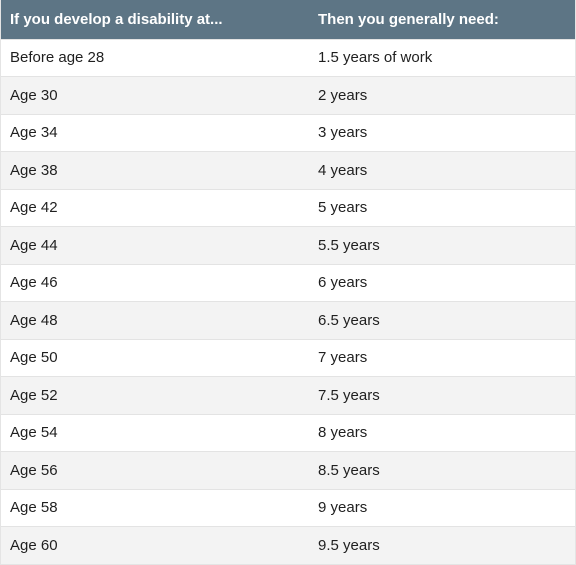 The width and height of the screenshot is (576, 565). I want to click on cell-age: Age 48, so click(34, 320).